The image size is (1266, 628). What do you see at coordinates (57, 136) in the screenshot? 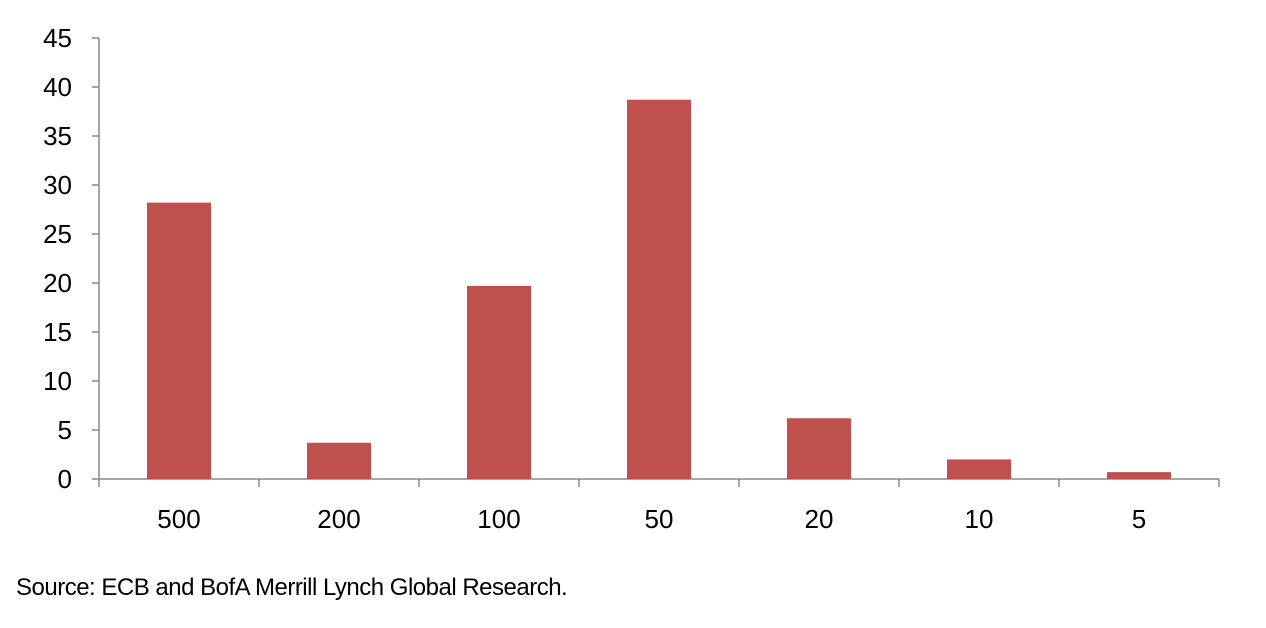
I see `y-tick-label: 35` at bounding box center [57, 136].